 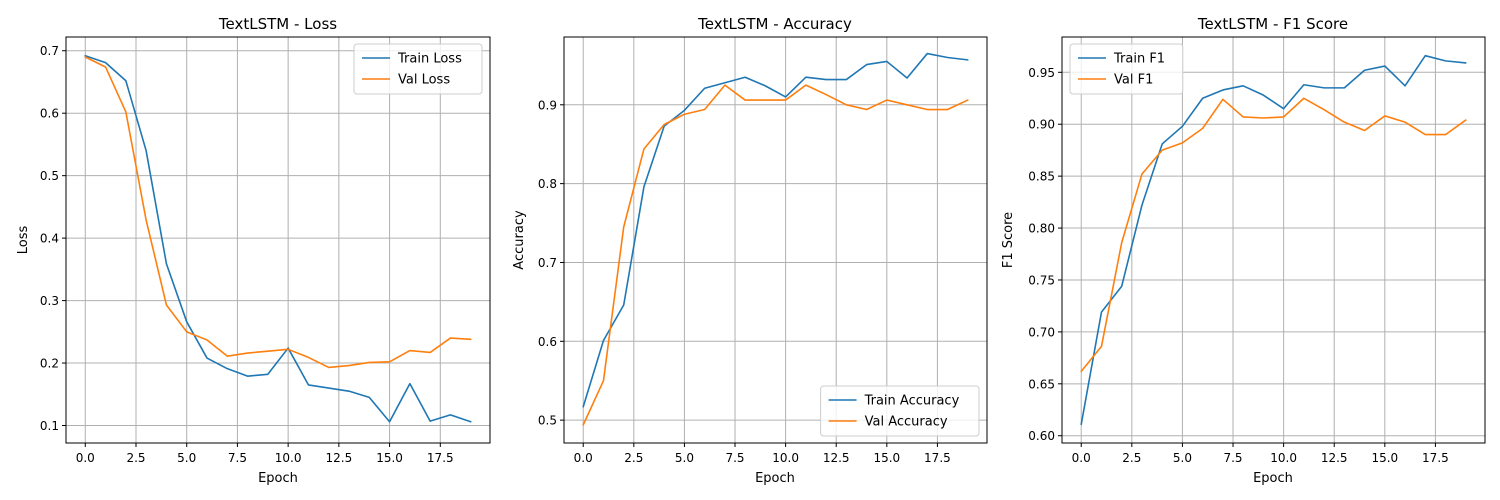 I want to click on loss-x-tick-label: 10.0, so click(x=288, y=458).